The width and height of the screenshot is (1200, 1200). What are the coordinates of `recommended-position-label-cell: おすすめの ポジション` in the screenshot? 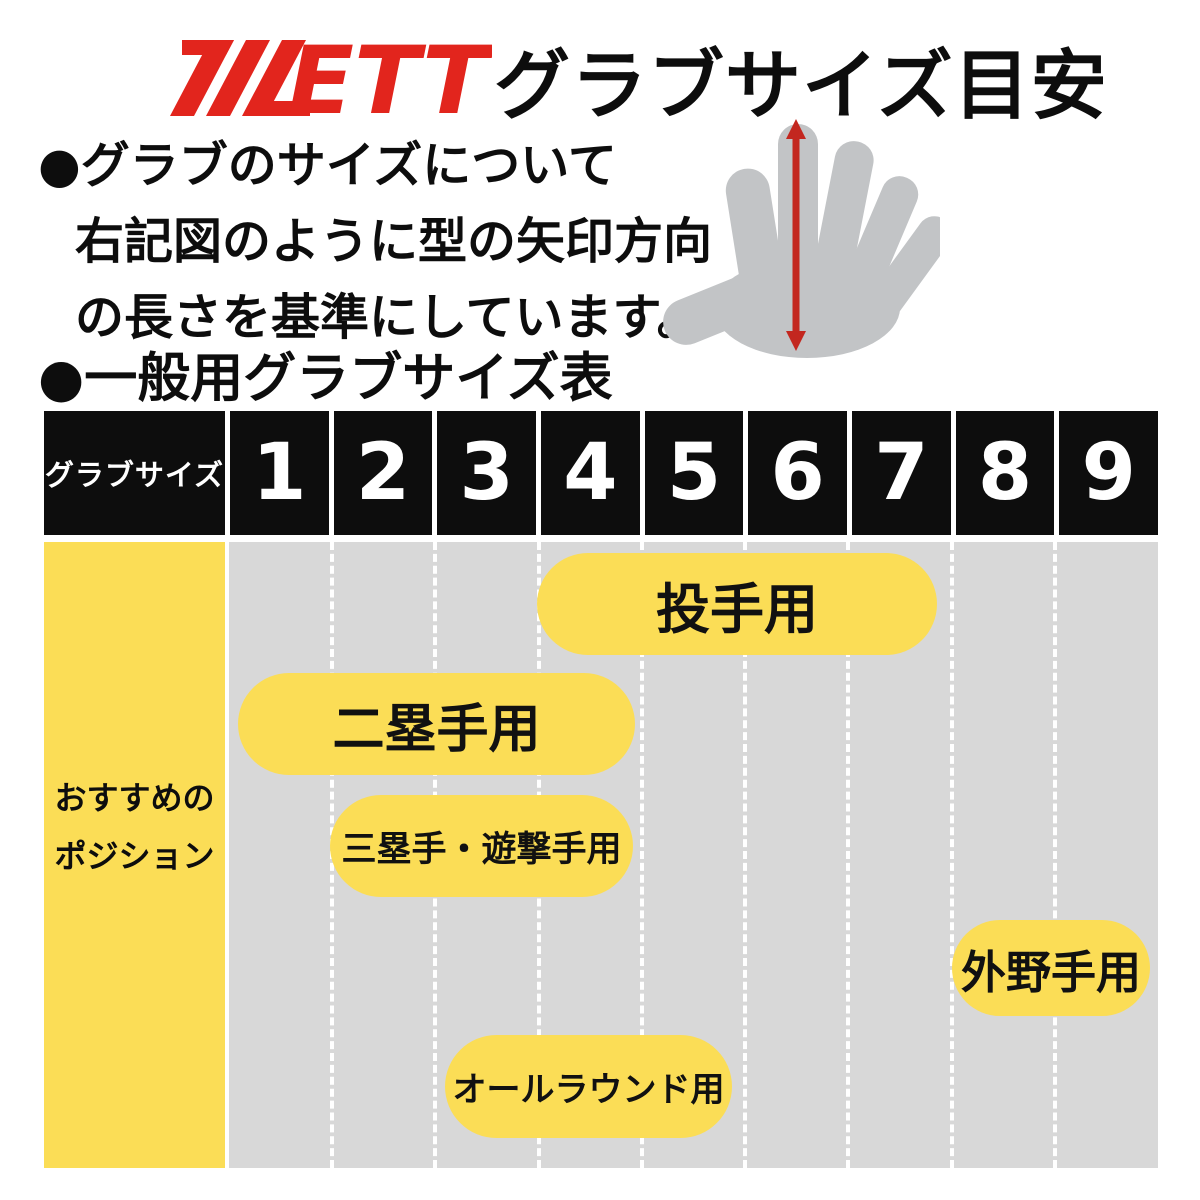 It's located at (134, 855).